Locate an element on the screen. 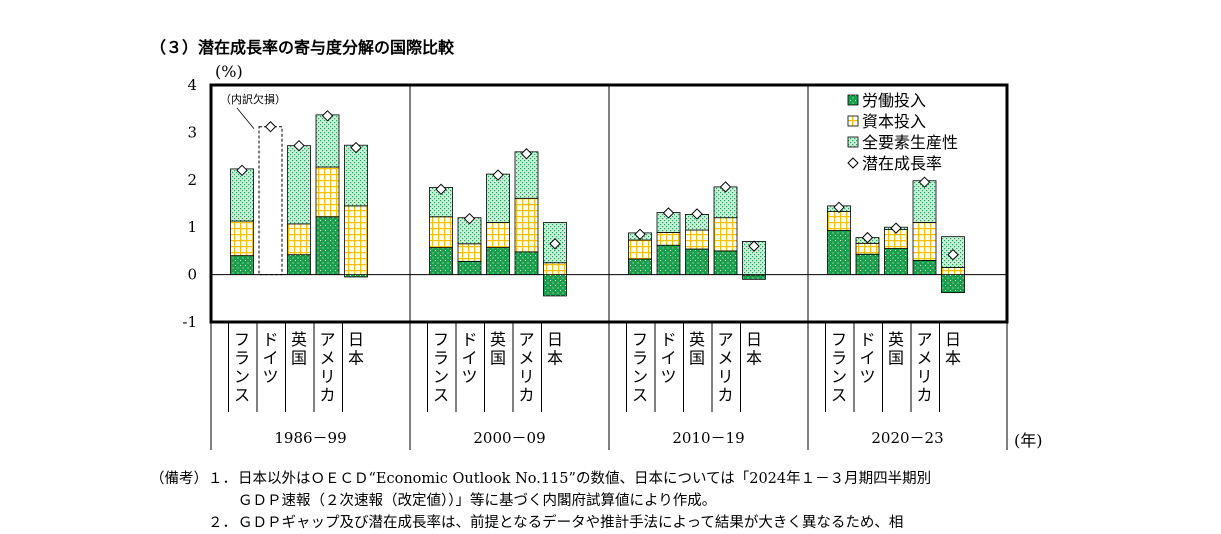  y-tick-label: 1 is located at coordinates (192, 227).